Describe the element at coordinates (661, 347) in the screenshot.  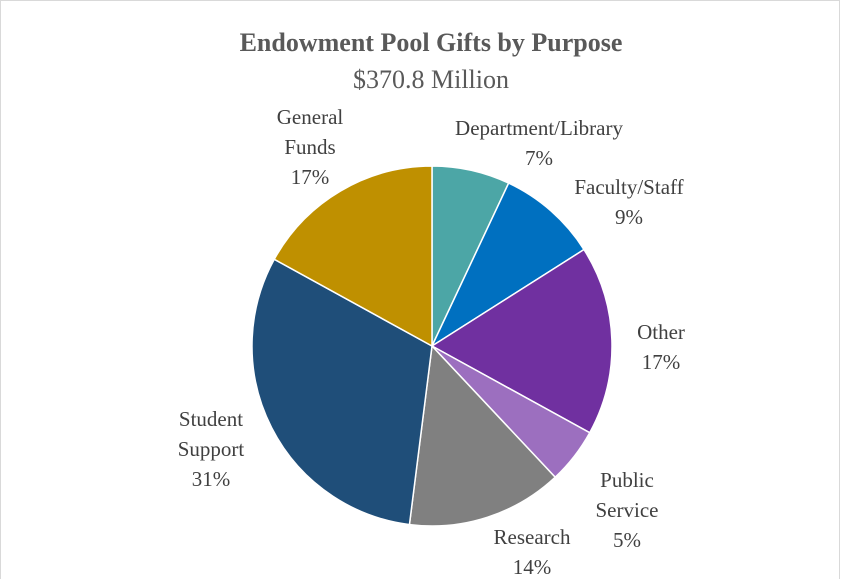
I see `slice-label-other: Other 17%` at that location.